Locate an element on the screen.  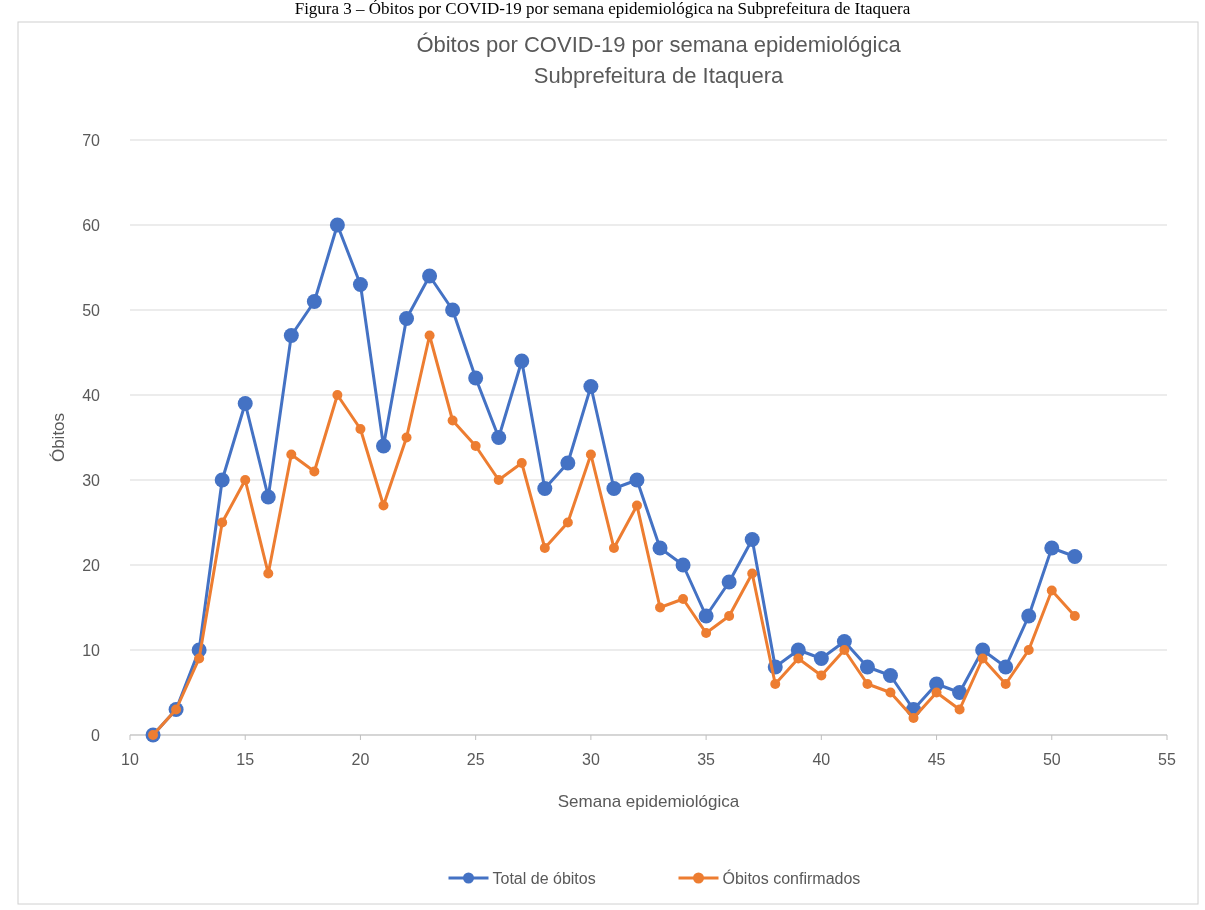
x-tick-label: 40 is located at coordinates (821, 759).